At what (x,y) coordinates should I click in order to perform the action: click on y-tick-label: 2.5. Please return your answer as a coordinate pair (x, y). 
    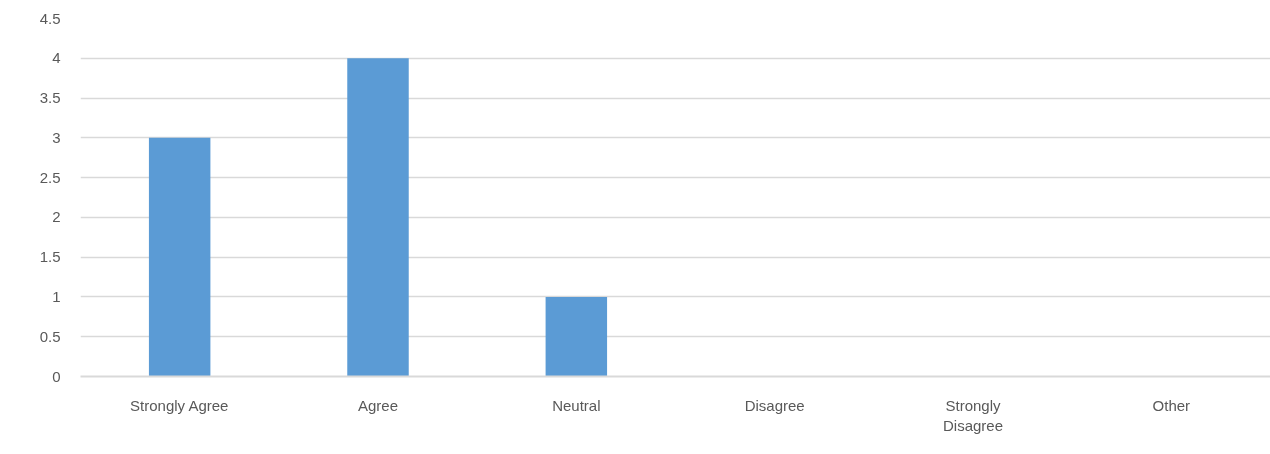
    Looking at the image, I should click on (50, 177).